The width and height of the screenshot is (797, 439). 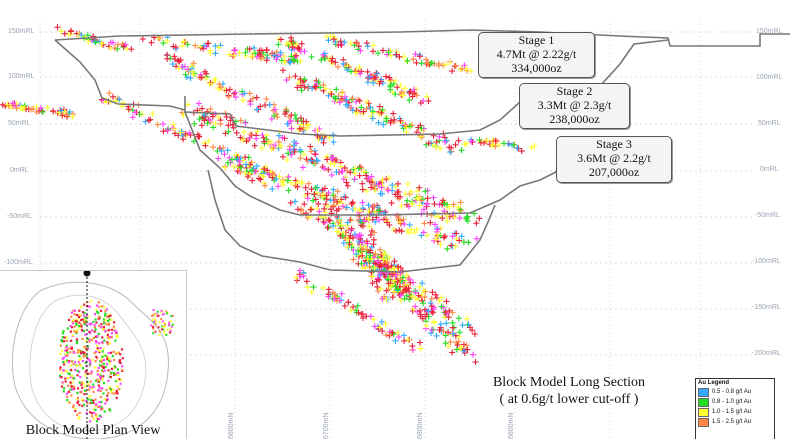 I want to click on legend-label: 0.8 - 1.0 g/t Au, so click(x=732, y=402).